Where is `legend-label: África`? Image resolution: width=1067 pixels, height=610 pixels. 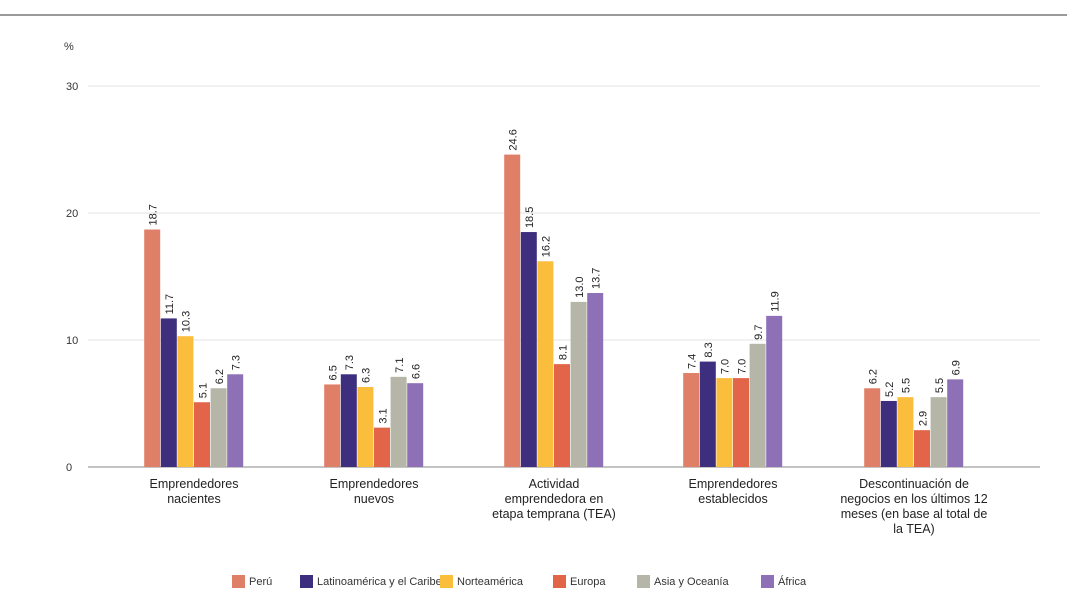
legend-label: África is located at coordinates (792, 581).